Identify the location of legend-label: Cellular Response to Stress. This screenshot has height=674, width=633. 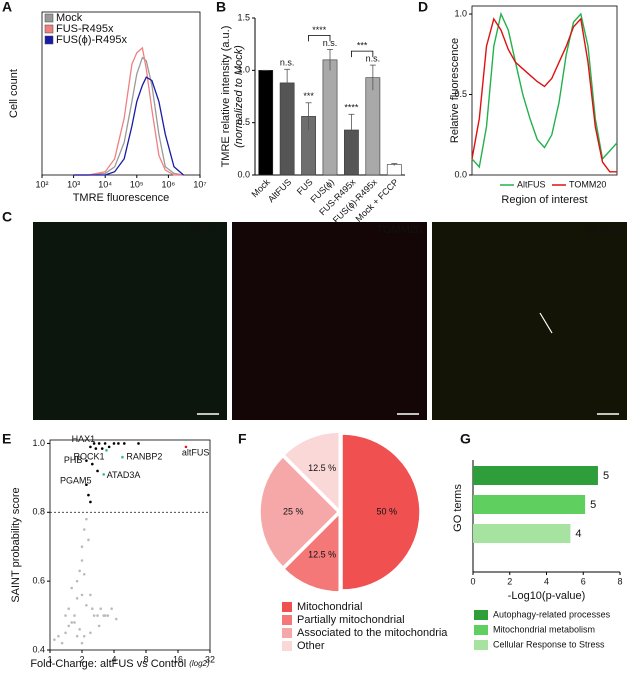
(549, 644).